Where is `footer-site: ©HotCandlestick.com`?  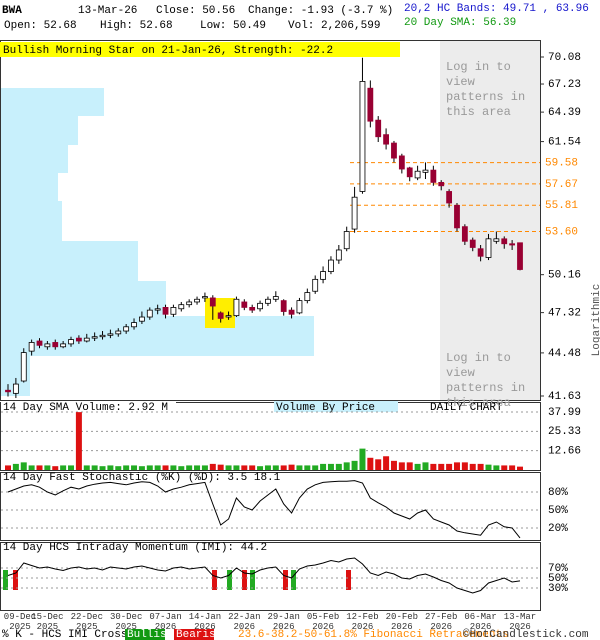
footer-site: ©HotCandlestick.com is located at coordinates (526, 634).